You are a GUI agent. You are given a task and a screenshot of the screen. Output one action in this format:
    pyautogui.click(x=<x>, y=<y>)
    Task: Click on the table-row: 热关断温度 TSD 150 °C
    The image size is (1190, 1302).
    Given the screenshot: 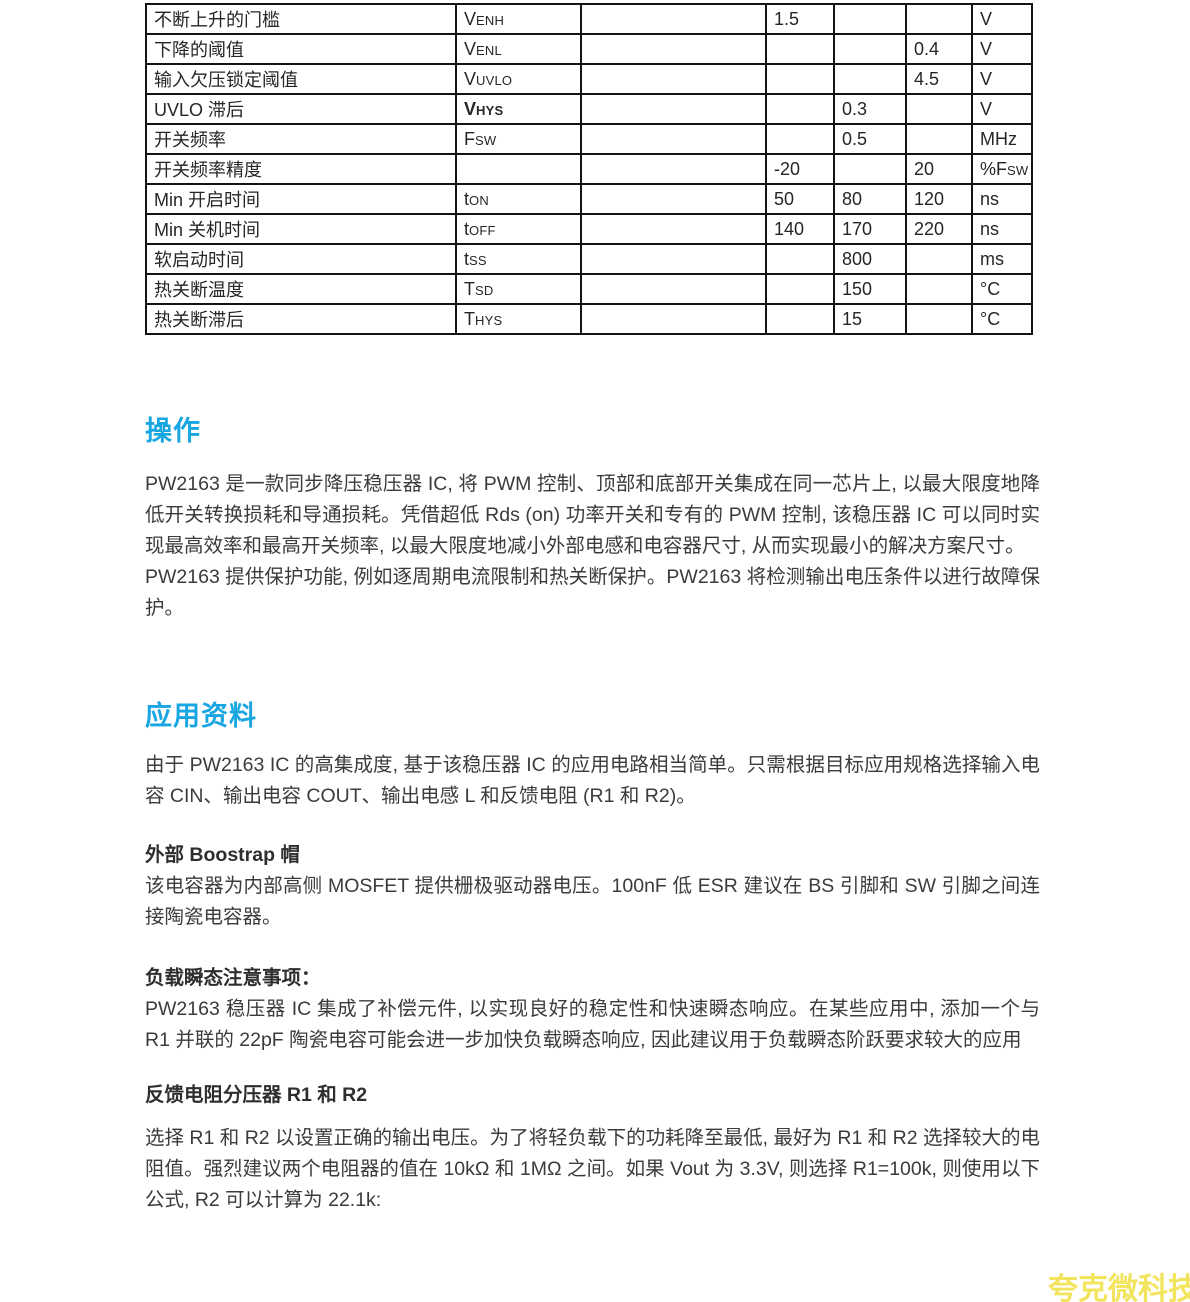 What is the action you would take?
    pyautogui.click(x=589, y=289)
    